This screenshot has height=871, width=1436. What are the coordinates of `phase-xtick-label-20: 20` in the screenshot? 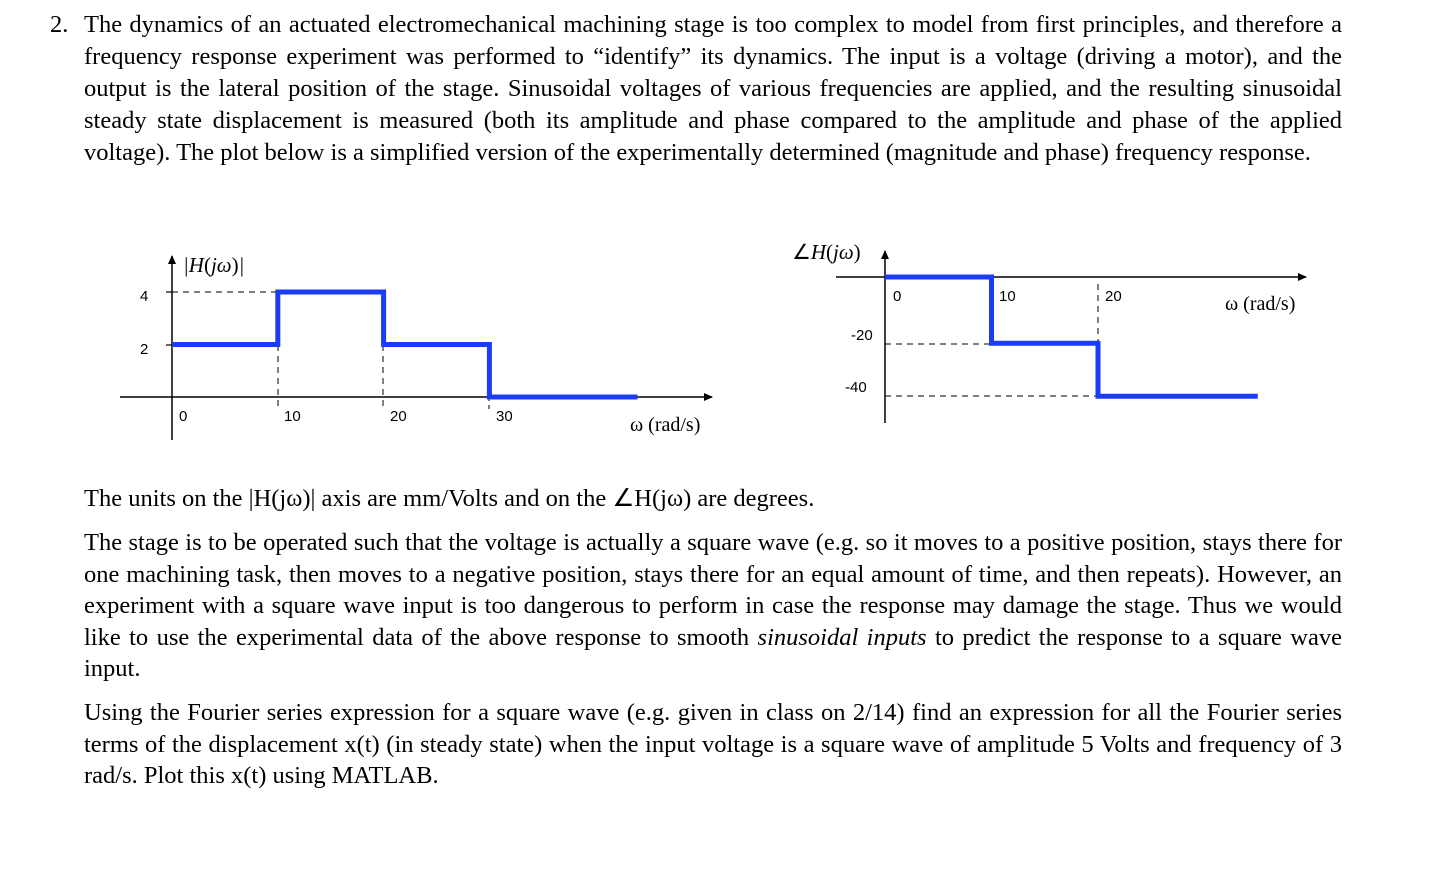 It's located at (1113, 296).